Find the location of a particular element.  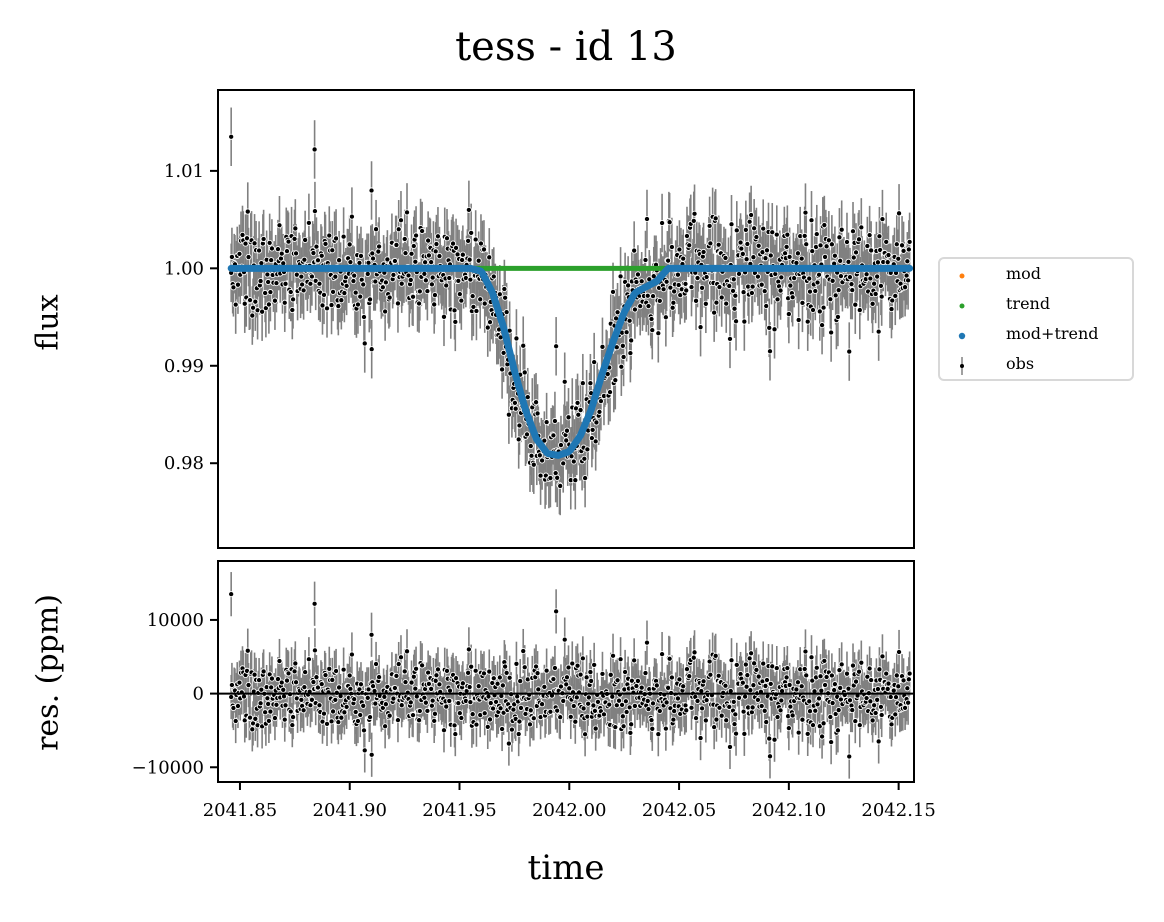

flux-ytick-label: 0.98 is located at coordinates (184, 463).